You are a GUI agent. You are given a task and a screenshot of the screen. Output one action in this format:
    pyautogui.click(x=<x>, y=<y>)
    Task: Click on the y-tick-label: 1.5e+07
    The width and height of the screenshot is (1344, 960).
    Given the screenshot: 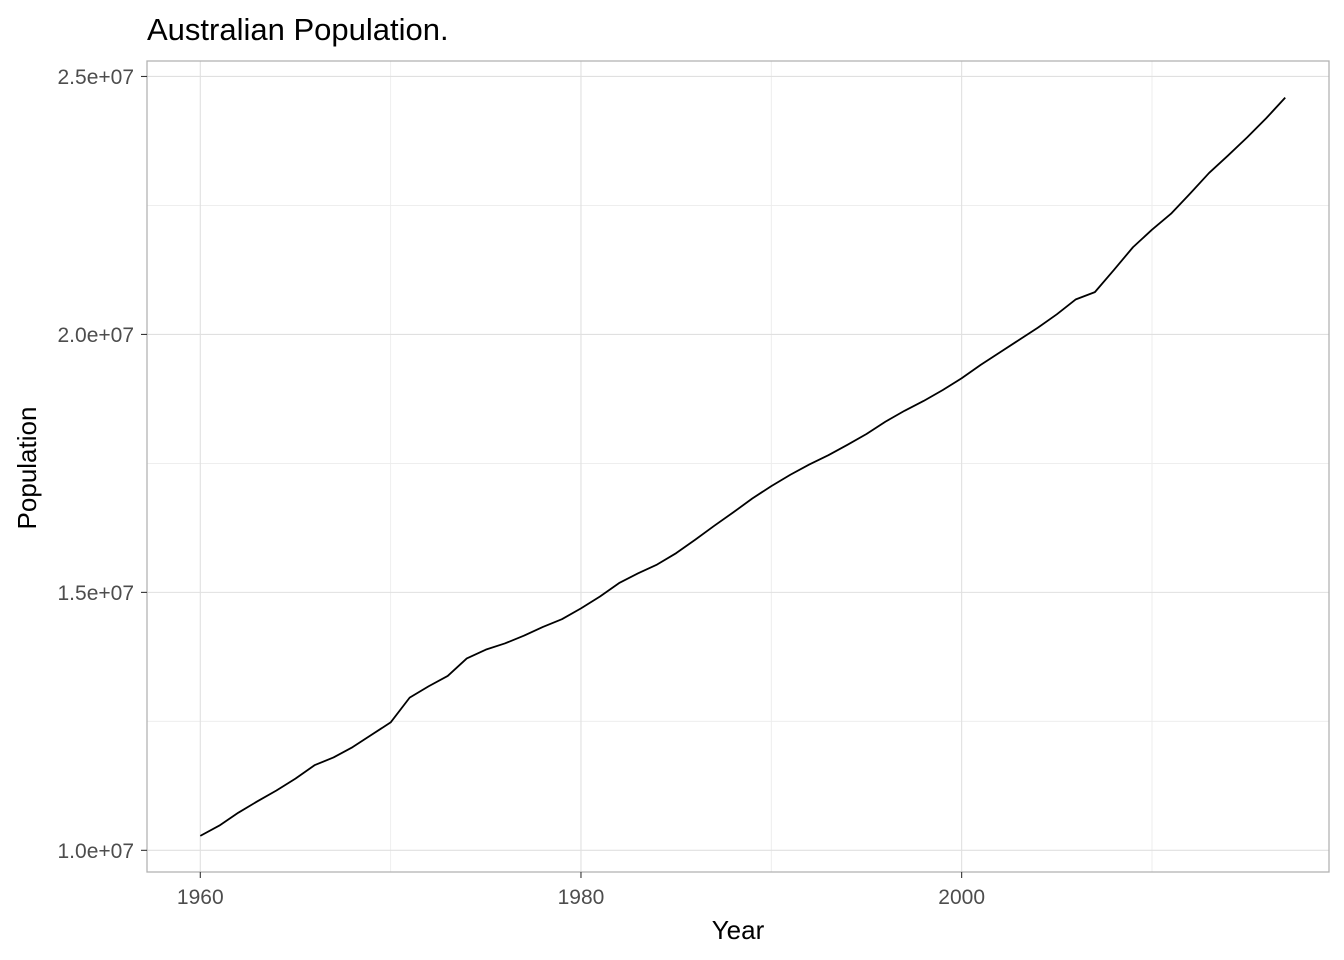 What is the action you would take?
    pyautogui.click(x=96, y=593)
    